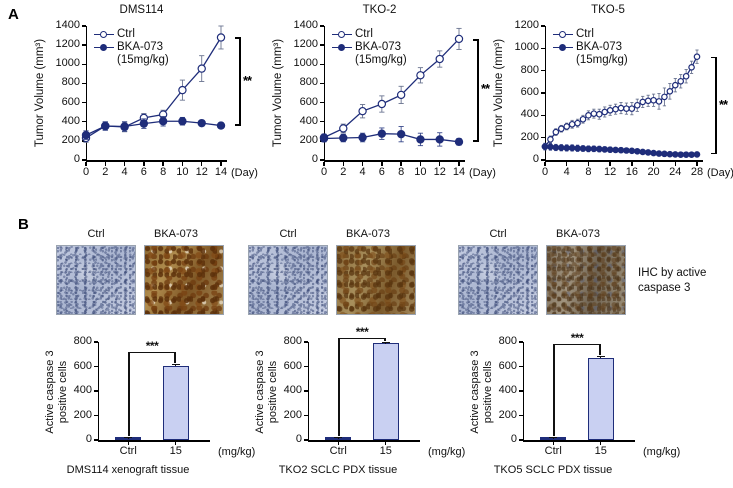  What do you see at coordinates (260, 392) in the screenshot?
I see `bar-y-axis-label-line1-tko2: Active caspase 3` at bounding box center [260, 392].